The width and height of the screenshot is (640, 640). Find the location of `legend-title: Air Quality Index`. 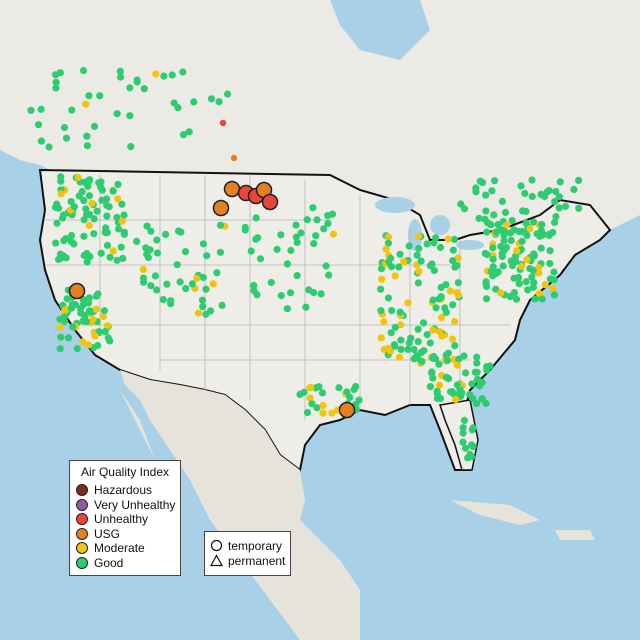

legend-title: Air Quality Index is located at coordinates (125, 472).